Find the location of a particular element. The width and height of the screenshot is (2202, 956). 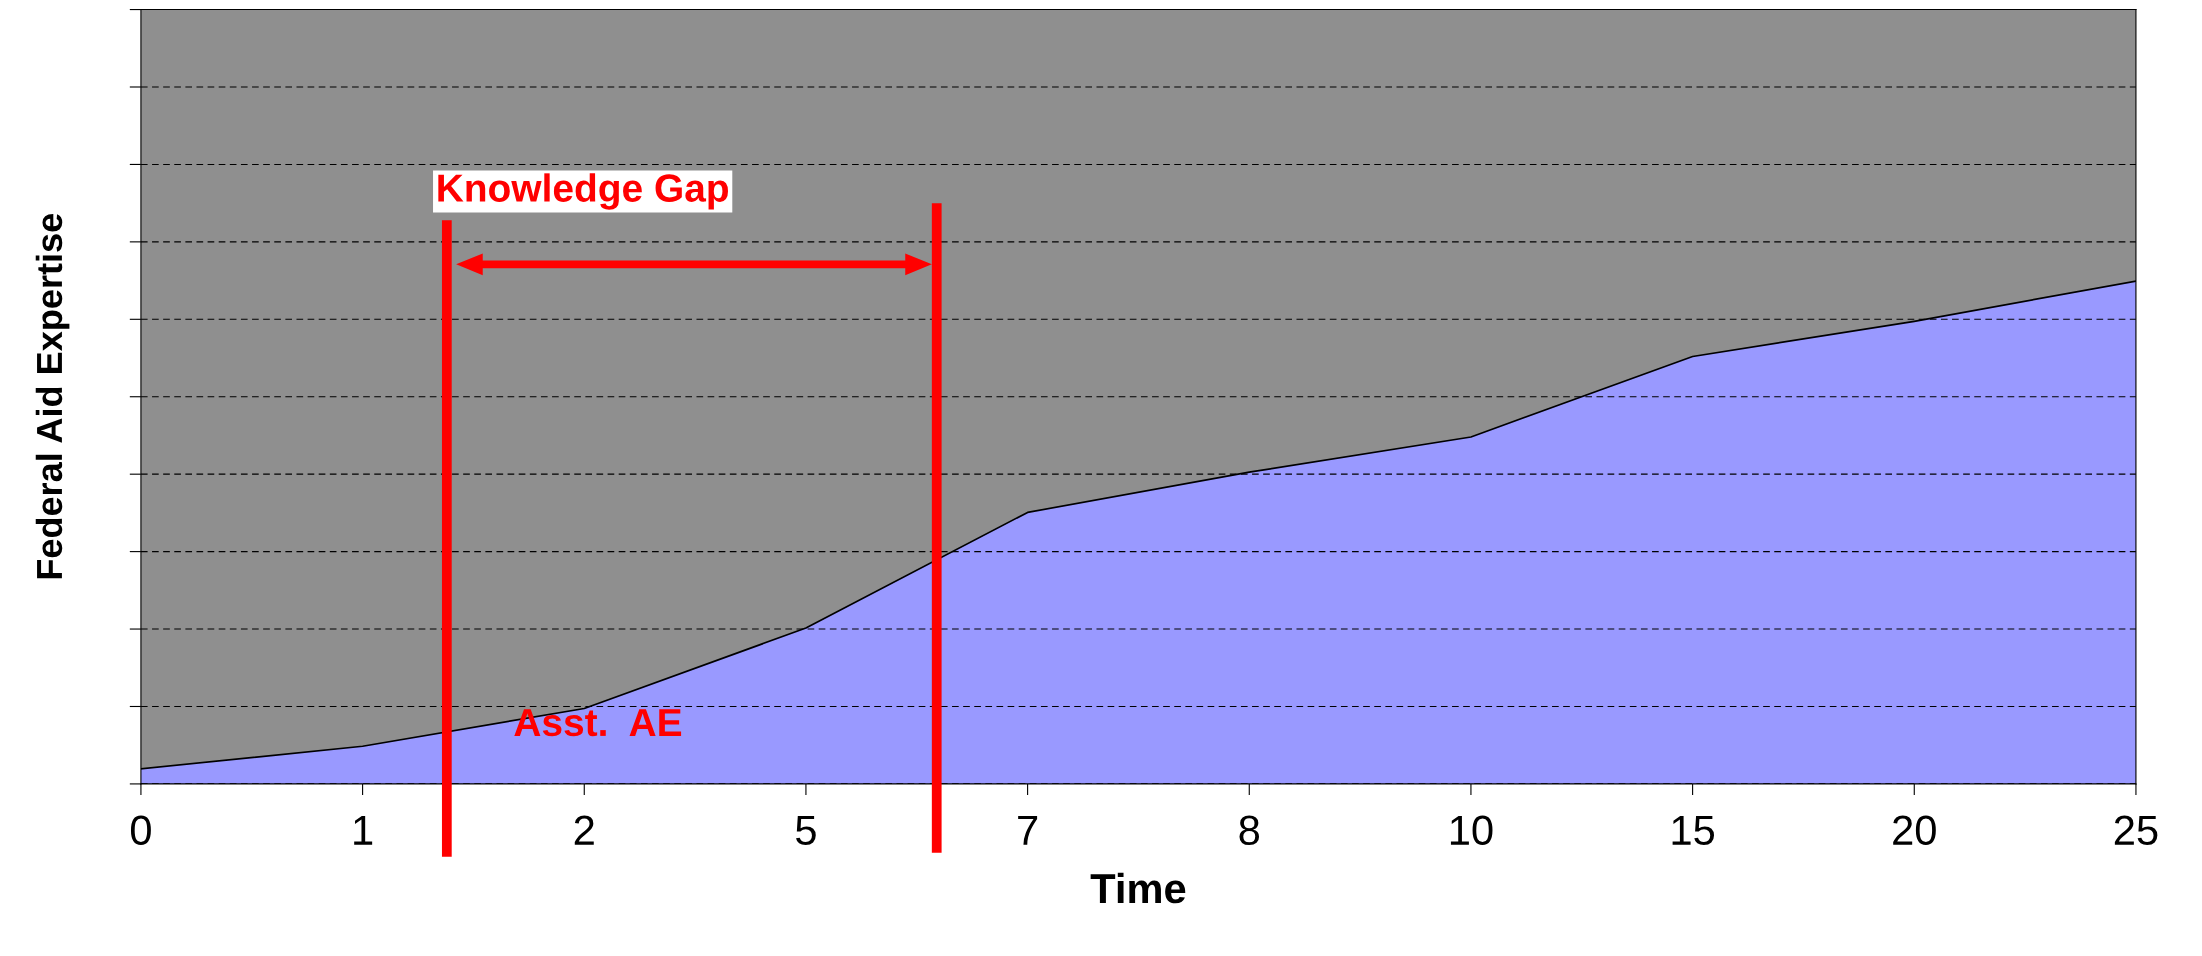

x-tick-label: 2 is located at coordinates (584, 830).